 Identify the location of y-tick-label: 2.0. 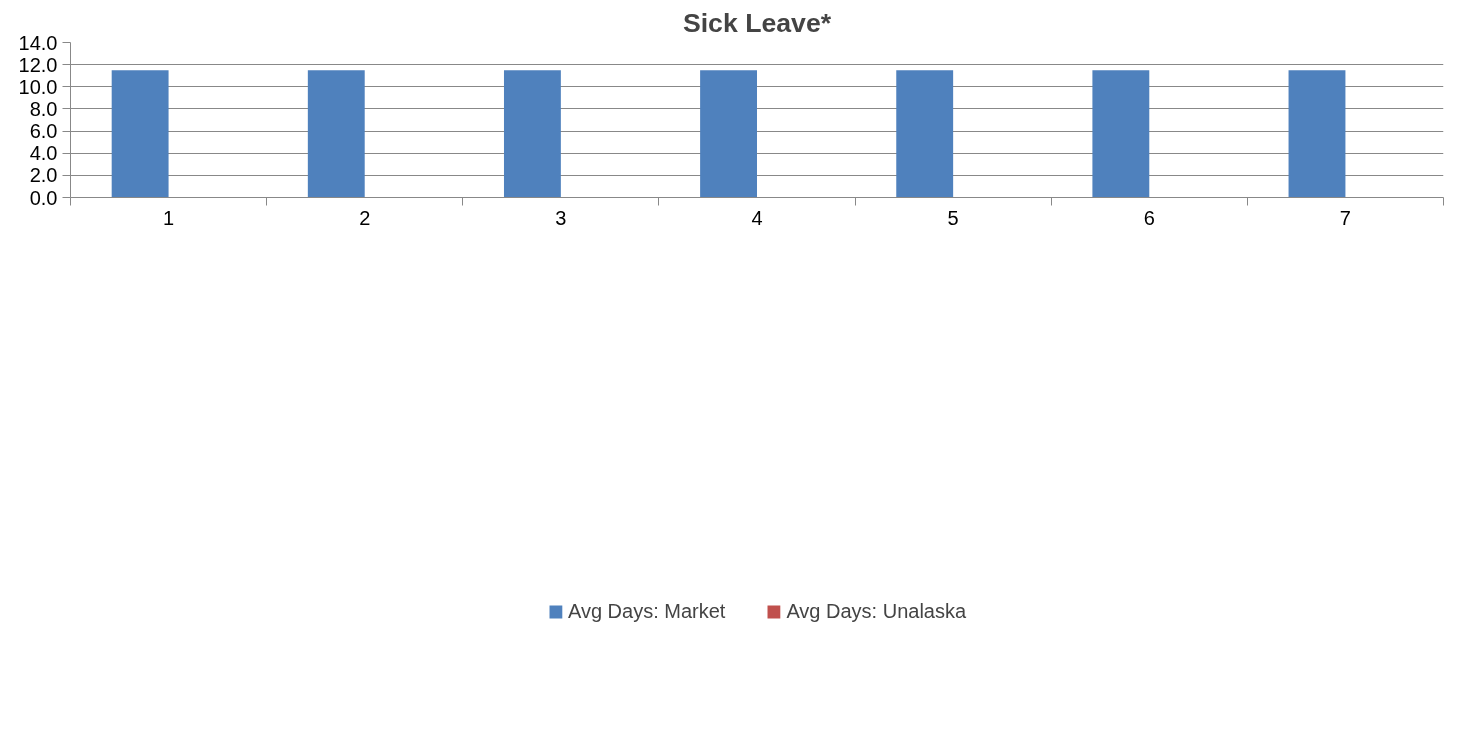
(43, 175).